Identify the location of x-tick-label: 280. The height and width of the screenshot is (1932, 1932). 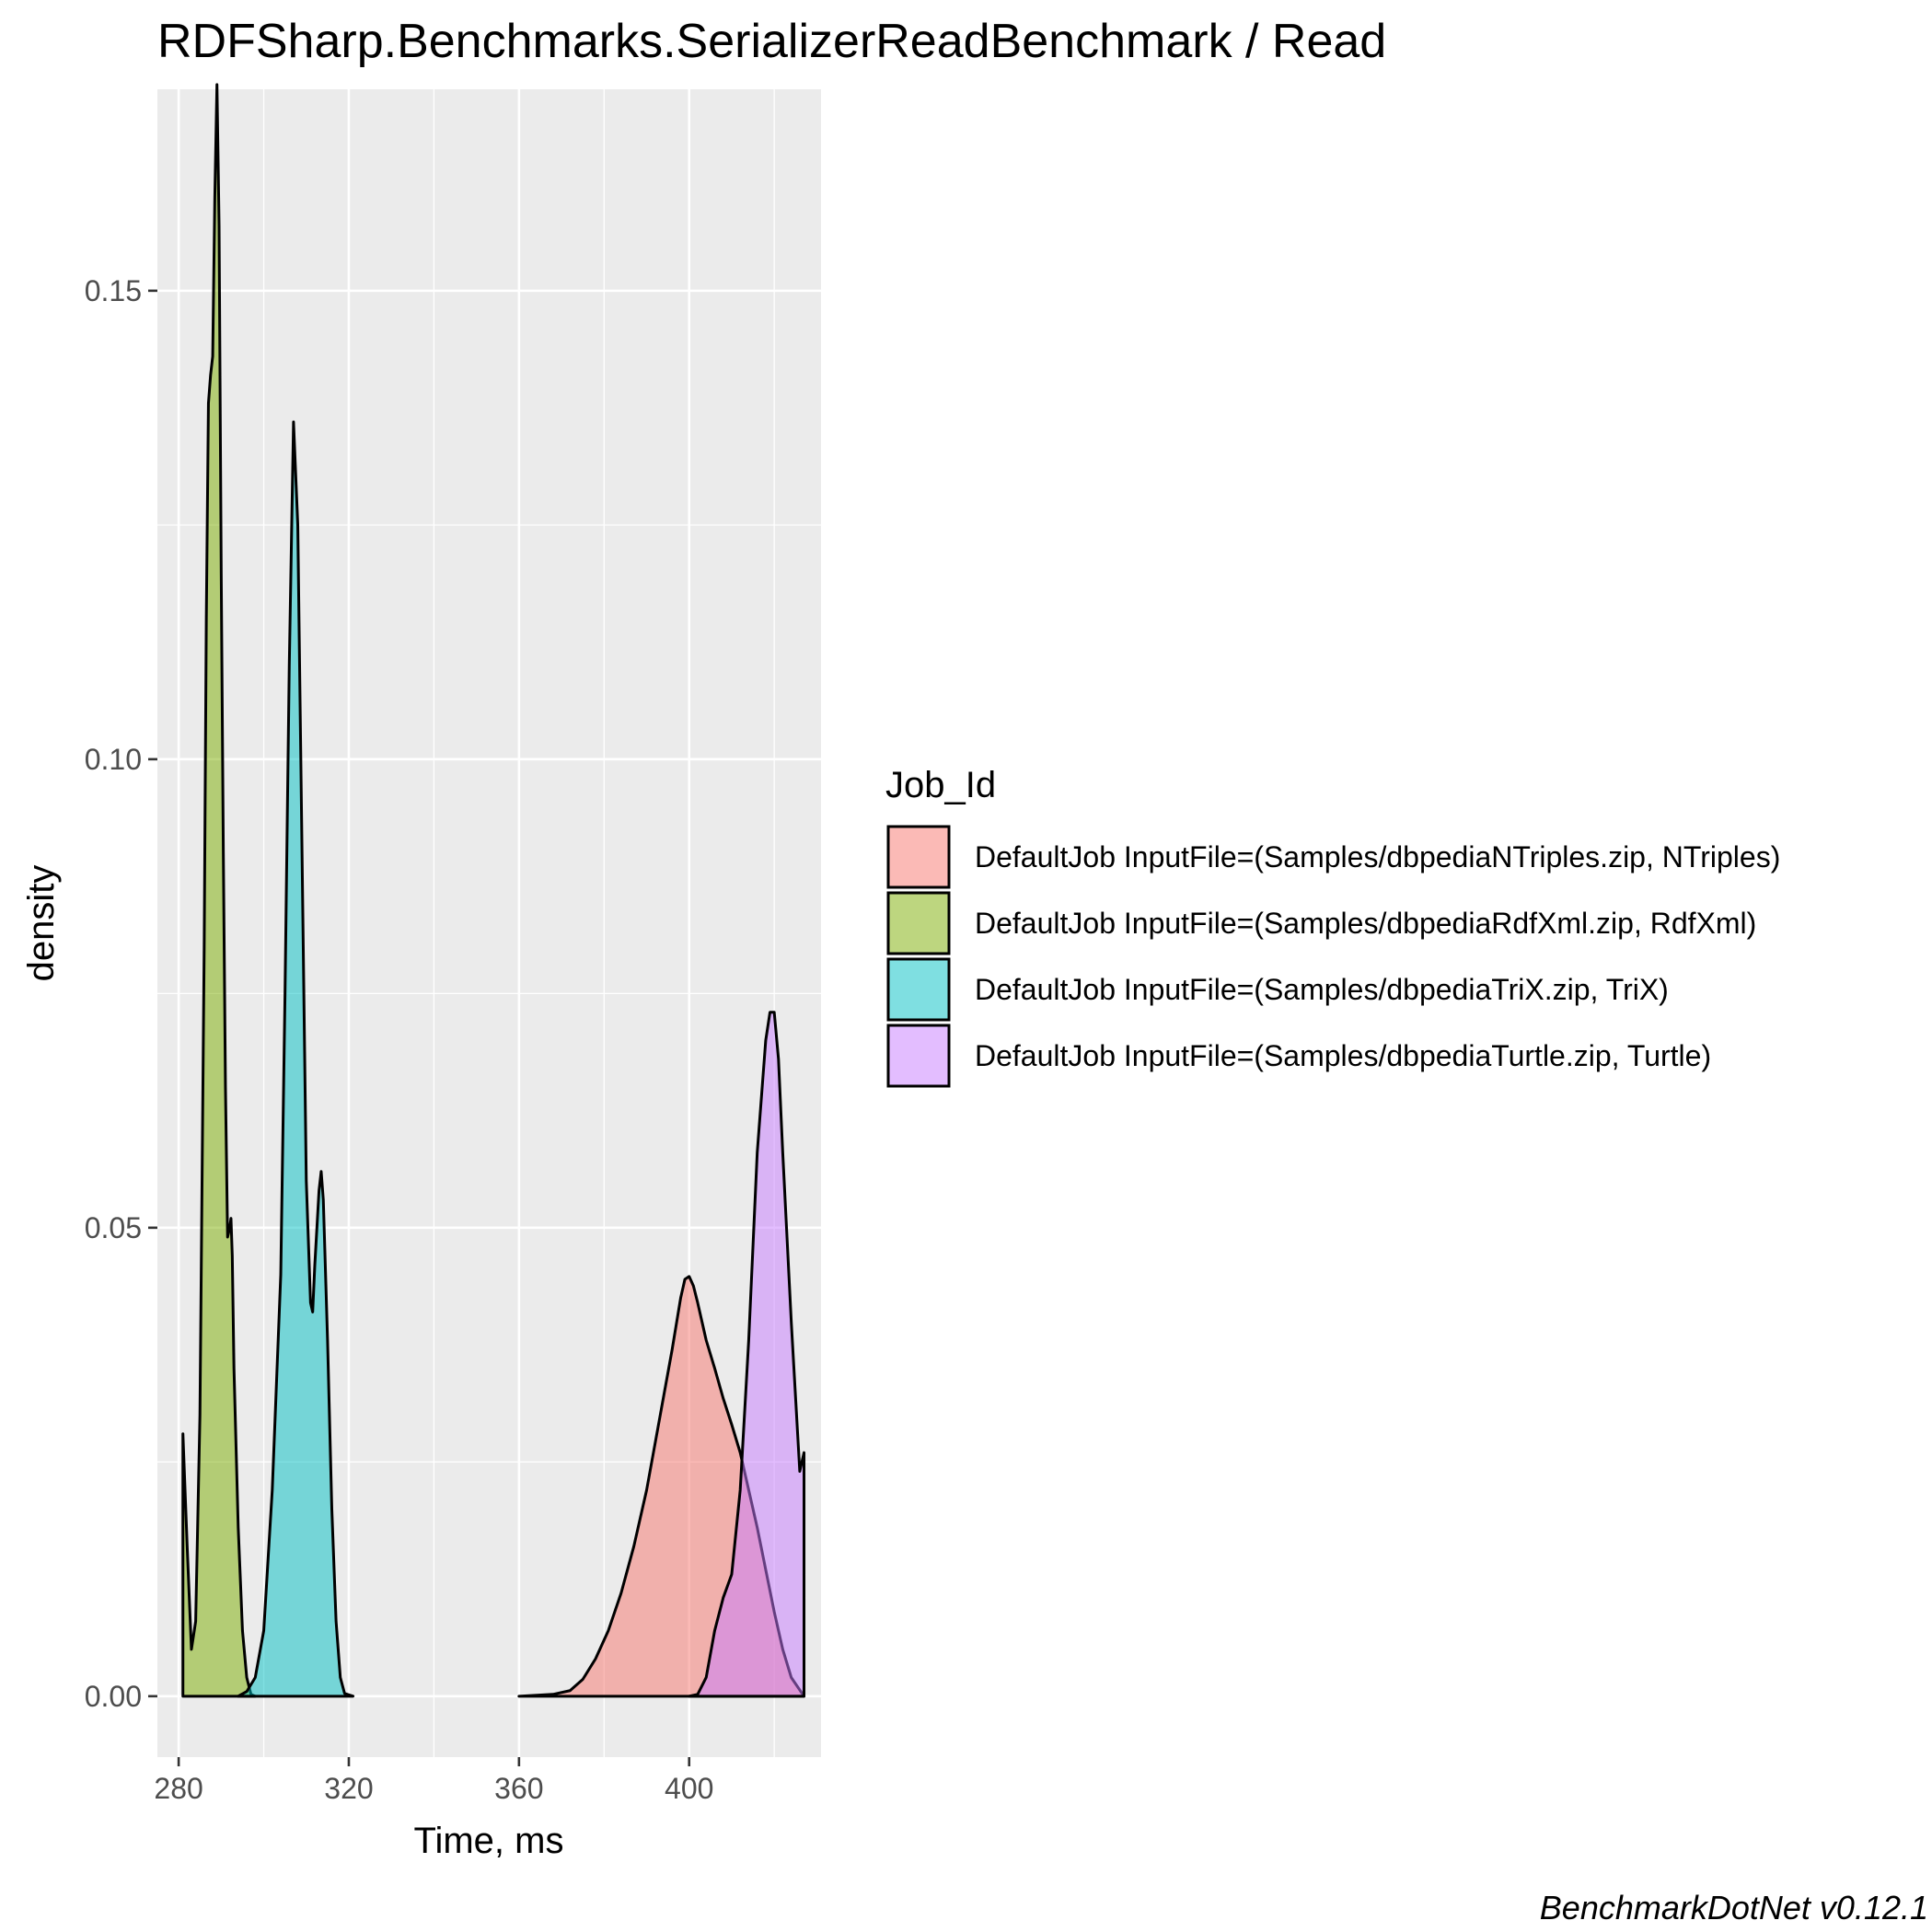
(178, 1789).